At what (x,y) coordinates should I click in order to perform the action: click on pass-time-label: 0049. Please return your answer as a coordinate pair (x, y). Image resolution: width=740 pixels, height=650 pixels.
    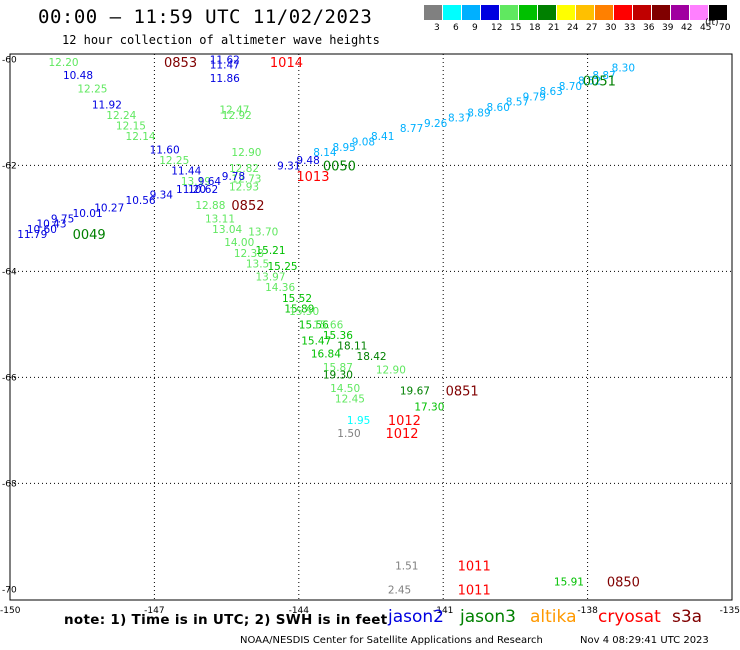
    Looking at the image, I should click on (89, 235).